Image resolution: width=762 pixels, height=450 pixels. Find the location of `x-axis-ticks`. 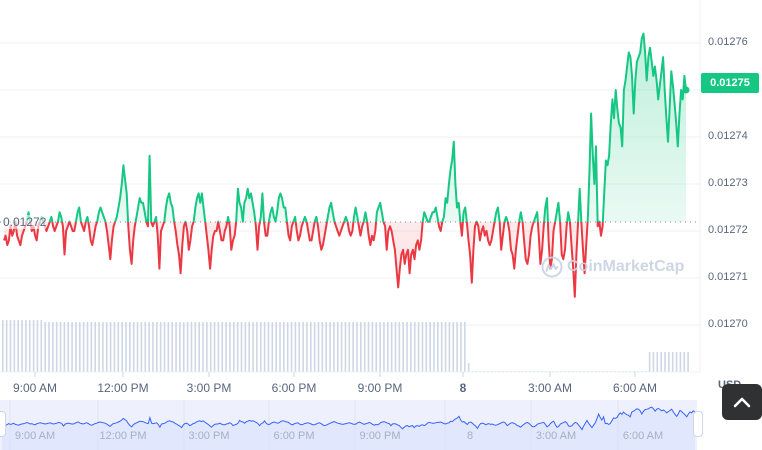

x-axis-ticks is located at coordinates (335, 374).